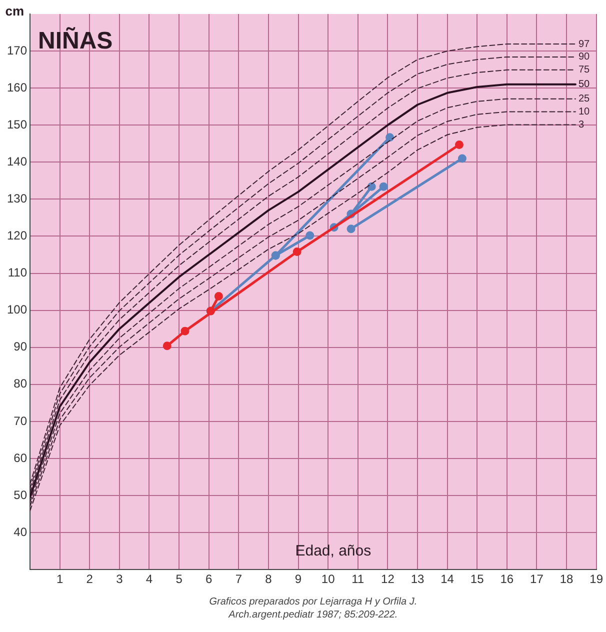 The image size is (606, 632). Describe the element at coordinates (18, 273) in the screenshot. I see `y-tick-label: 110` at that location.